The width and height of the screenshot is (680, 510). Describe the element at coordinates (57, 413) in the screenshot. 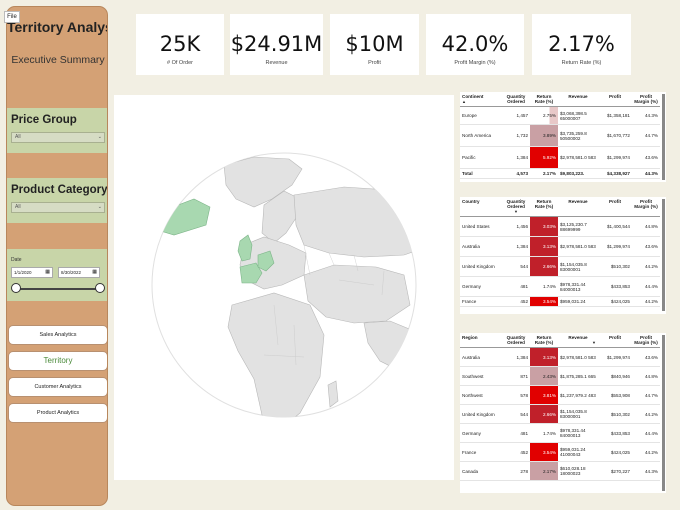

I see `nav-product-analytics-button: Product Analytics` at that location.